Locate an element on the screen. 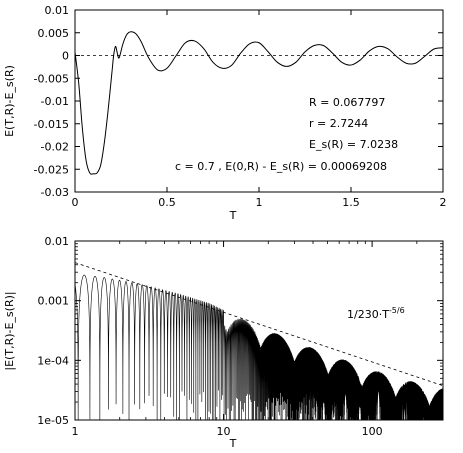 This screenshot has width=463, height=453. power-law-annotation: 1/230·T-5/6 is located at coordinates (376, 313).